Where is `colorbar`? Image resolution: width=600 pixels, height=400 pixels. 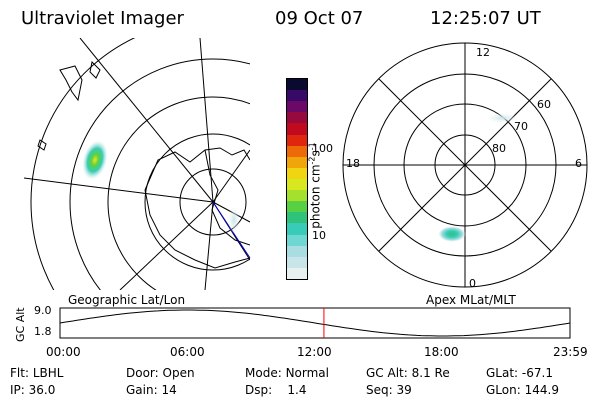
colorbar is located at coordinates (297, 179).